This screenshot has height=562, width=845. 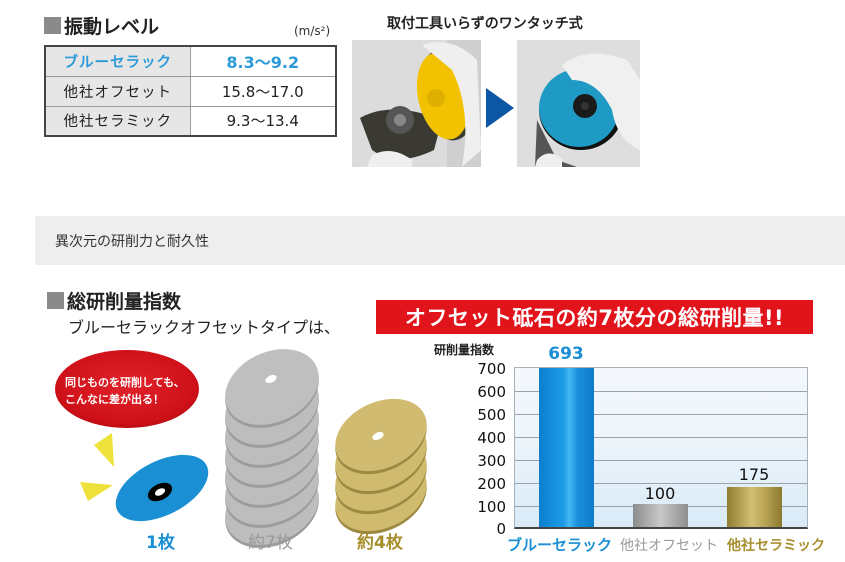 I want to click on bubble-line-1: 同じものを研削しても、, so click(x=125, y=382).